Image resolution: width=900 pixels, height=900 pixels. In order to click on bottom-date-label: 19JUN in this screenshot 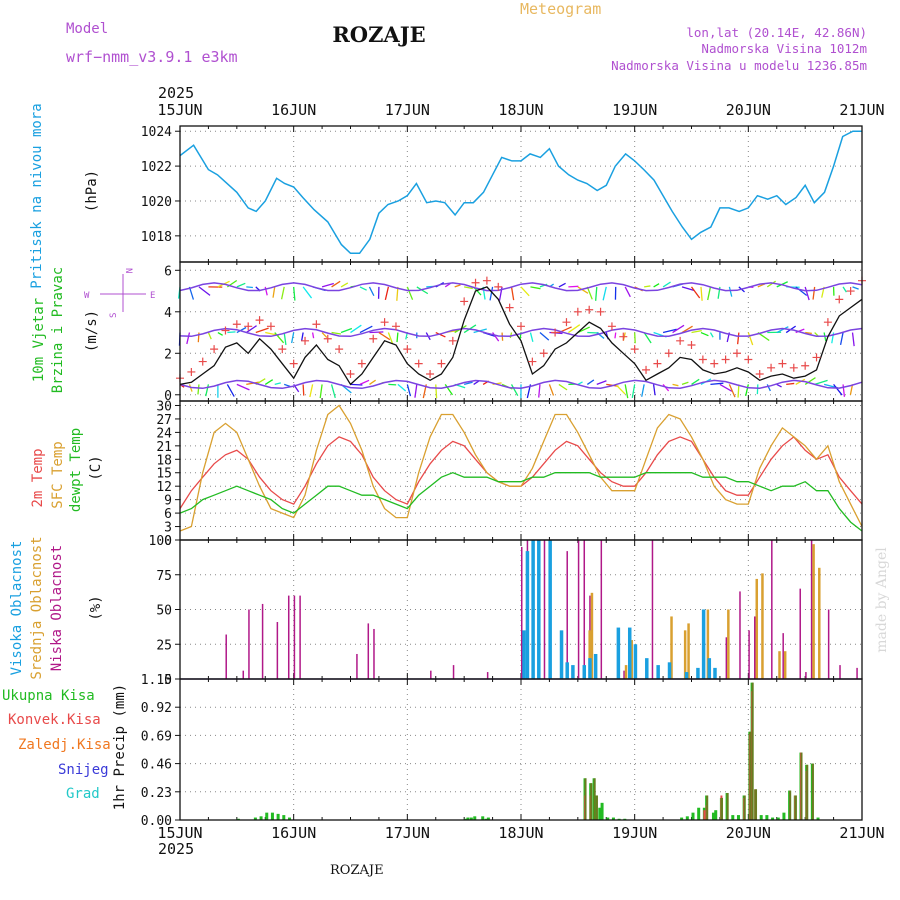, I will do `click(634, 833)`.